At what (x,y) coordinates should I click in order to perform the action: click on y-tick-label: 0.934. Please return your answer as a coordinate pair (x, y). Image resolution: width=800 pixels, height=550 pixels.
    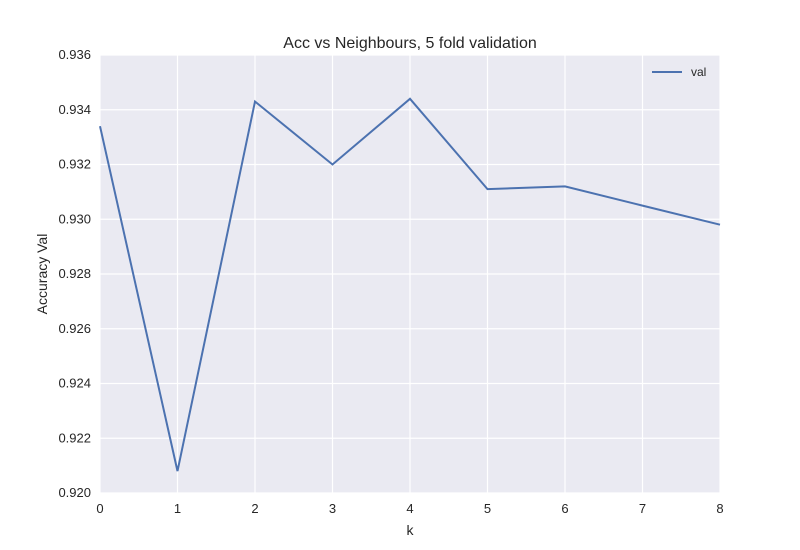
    Looking at the image, I should click on (74, 109).